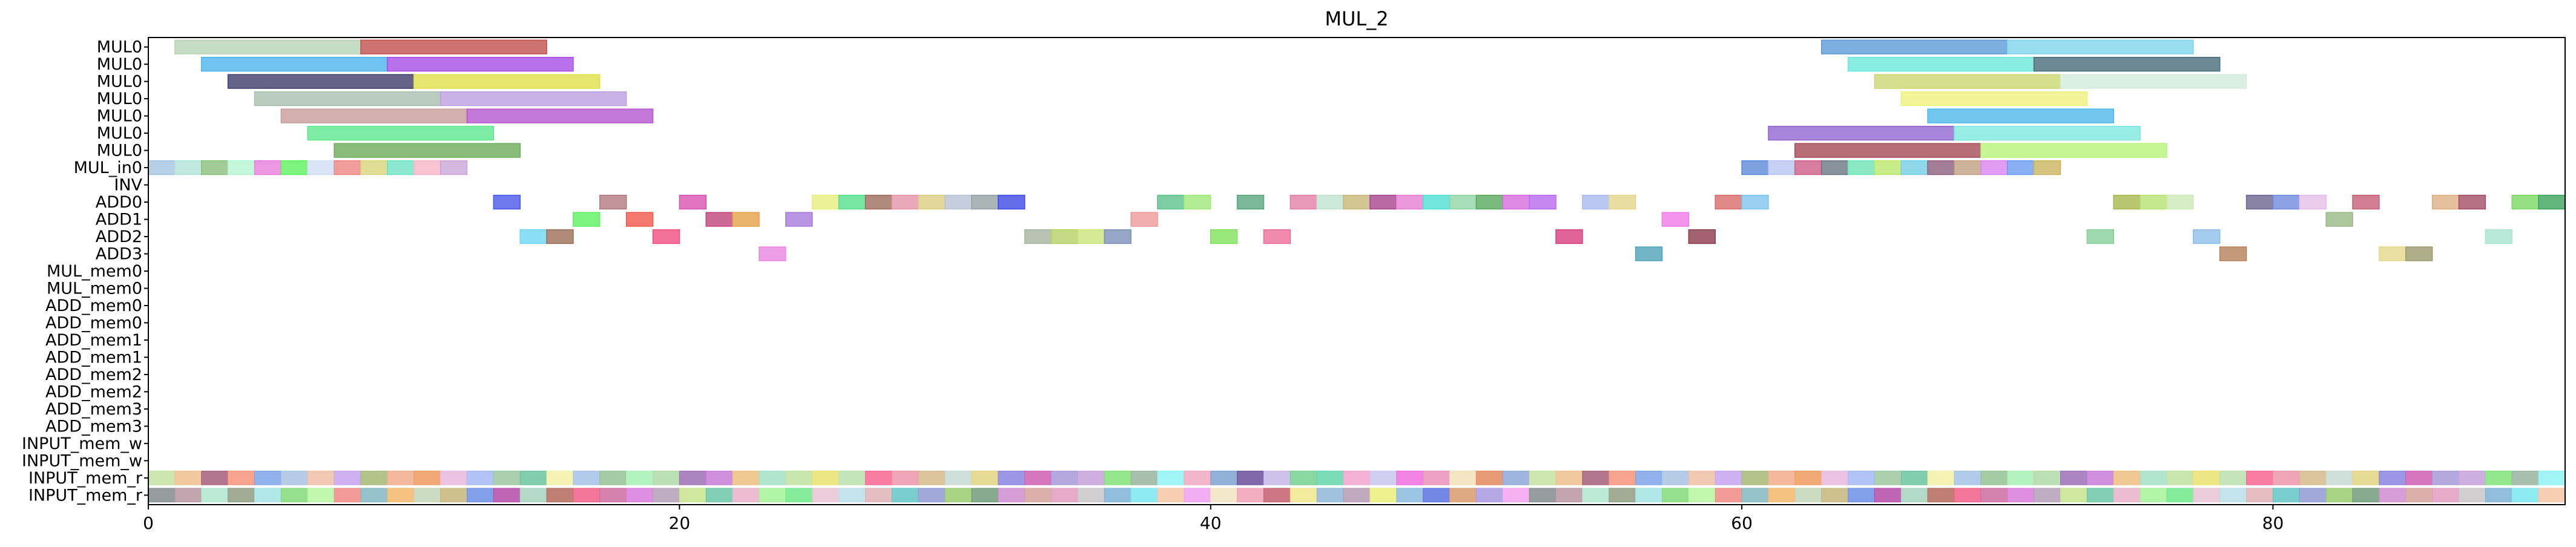 This screenshot has width=2576, height=547. What do you see at coordinates (94, 271) in the screenshot?
I see `y-tick-label: MUL_mem0` at bounding box center [94, 271].